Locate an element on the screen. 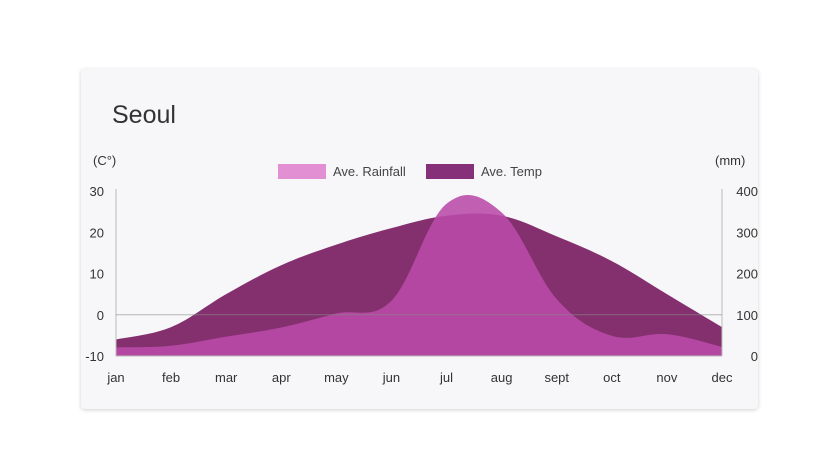  right-tick-label: 0 is located at coordinates (754, 356).